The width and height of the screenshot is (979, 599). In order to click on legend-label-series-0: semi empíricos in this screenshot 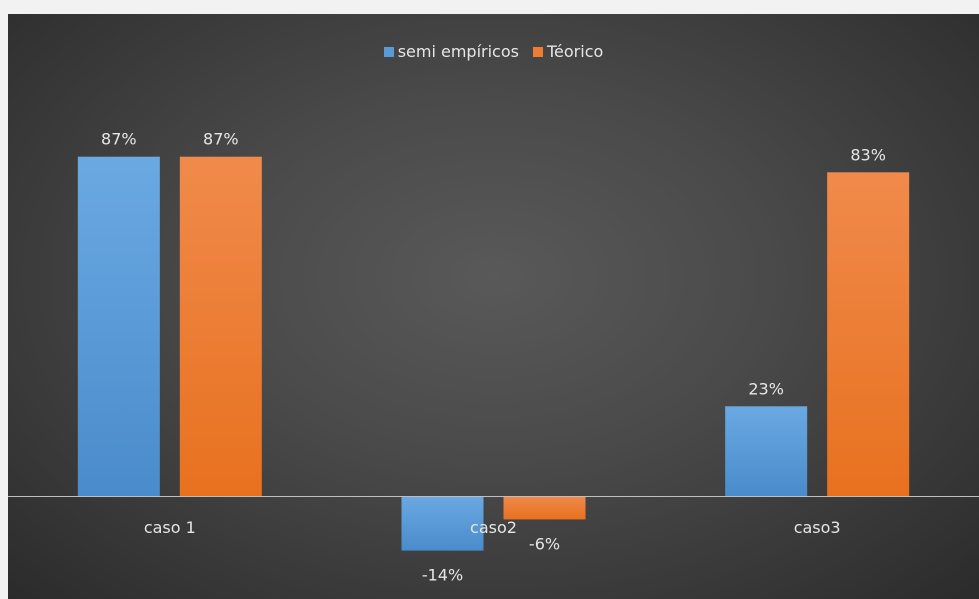, I will do `click(458, 51)`.